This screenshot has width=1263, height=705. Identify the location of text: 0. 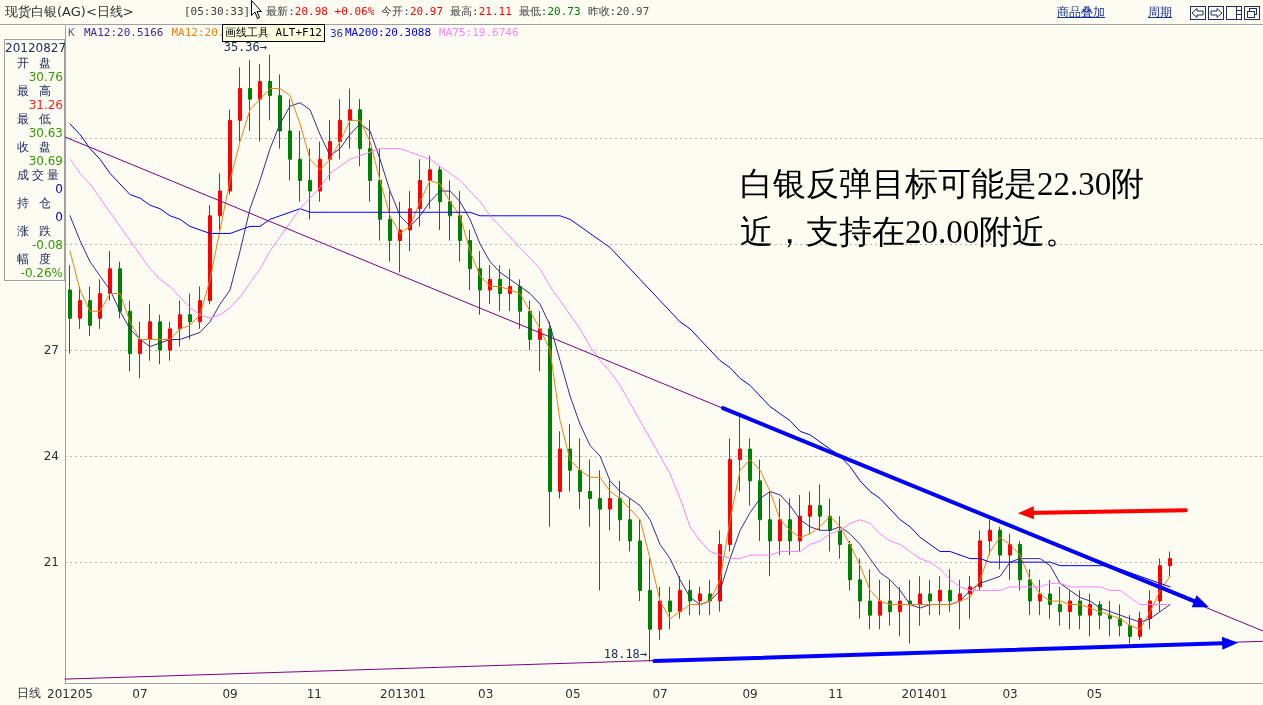
(59, 217).